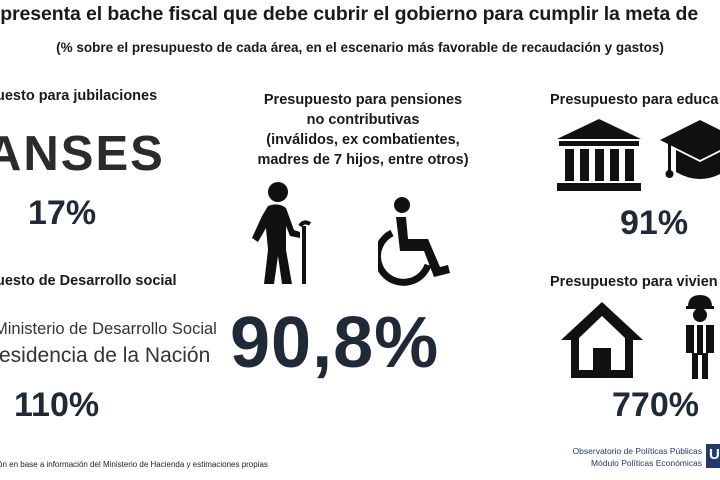 This screenshot has width=720, height=480. I want to click on pensiones-heading-line: no contributivas, so click(363, 120).